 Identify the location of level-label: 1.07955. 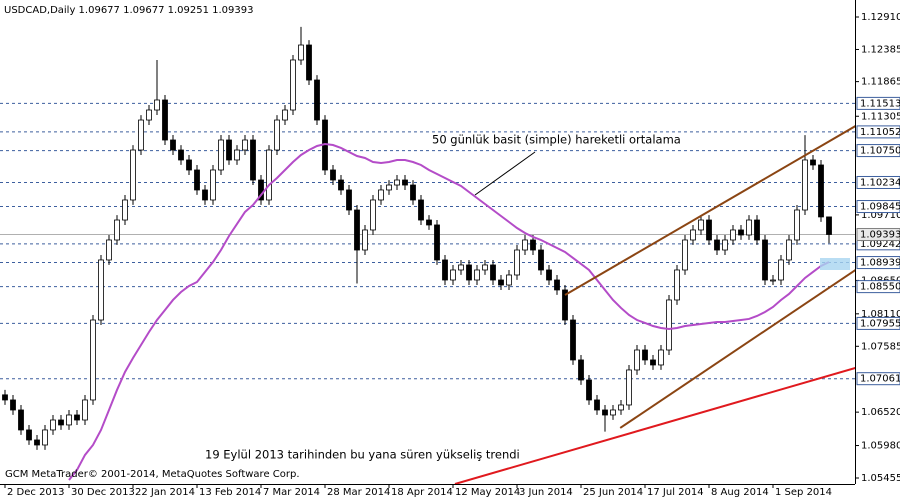
(880, 323).